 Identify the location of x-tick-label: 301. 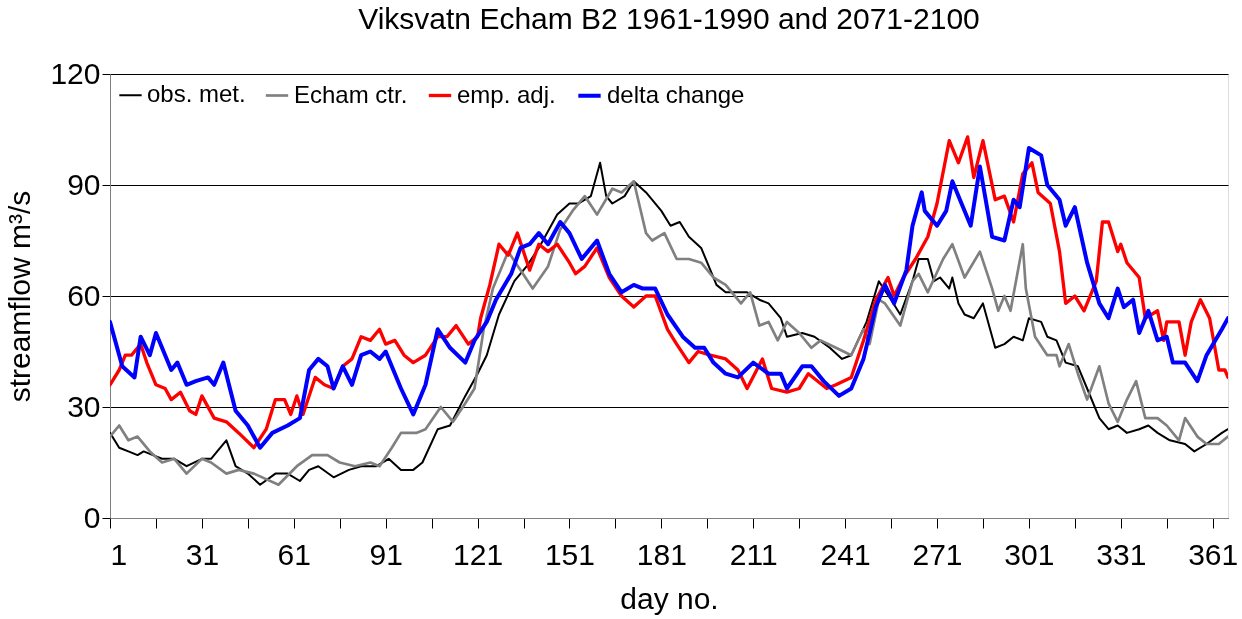
(1029, 554).